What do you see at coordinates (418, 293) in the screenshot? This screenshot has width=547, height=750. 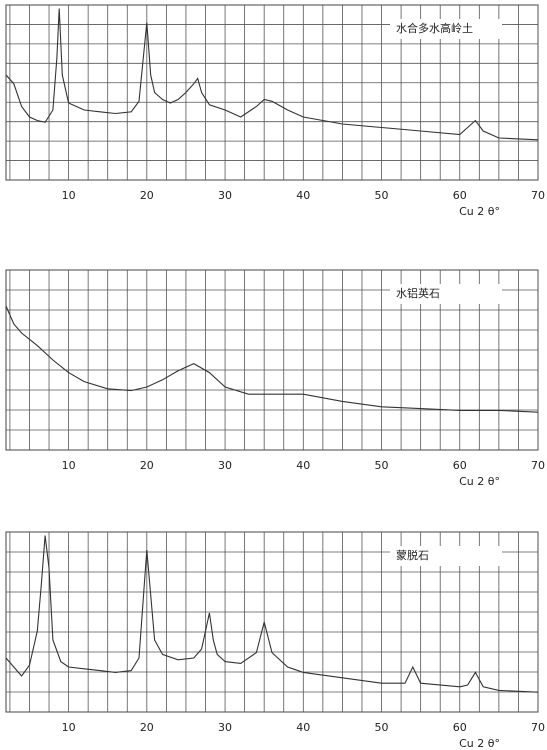 I see `pattern-label: 水铝英石` at bounding box center [418, 293].